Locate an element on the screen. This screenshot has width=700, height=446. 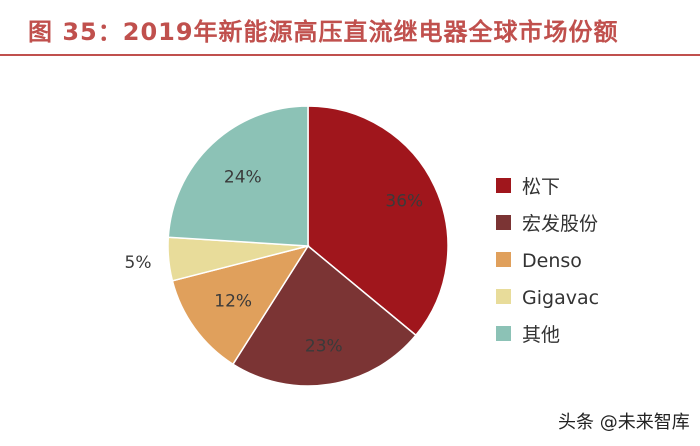
legend-label-0: 松下 is located at coordinates (541, 187).